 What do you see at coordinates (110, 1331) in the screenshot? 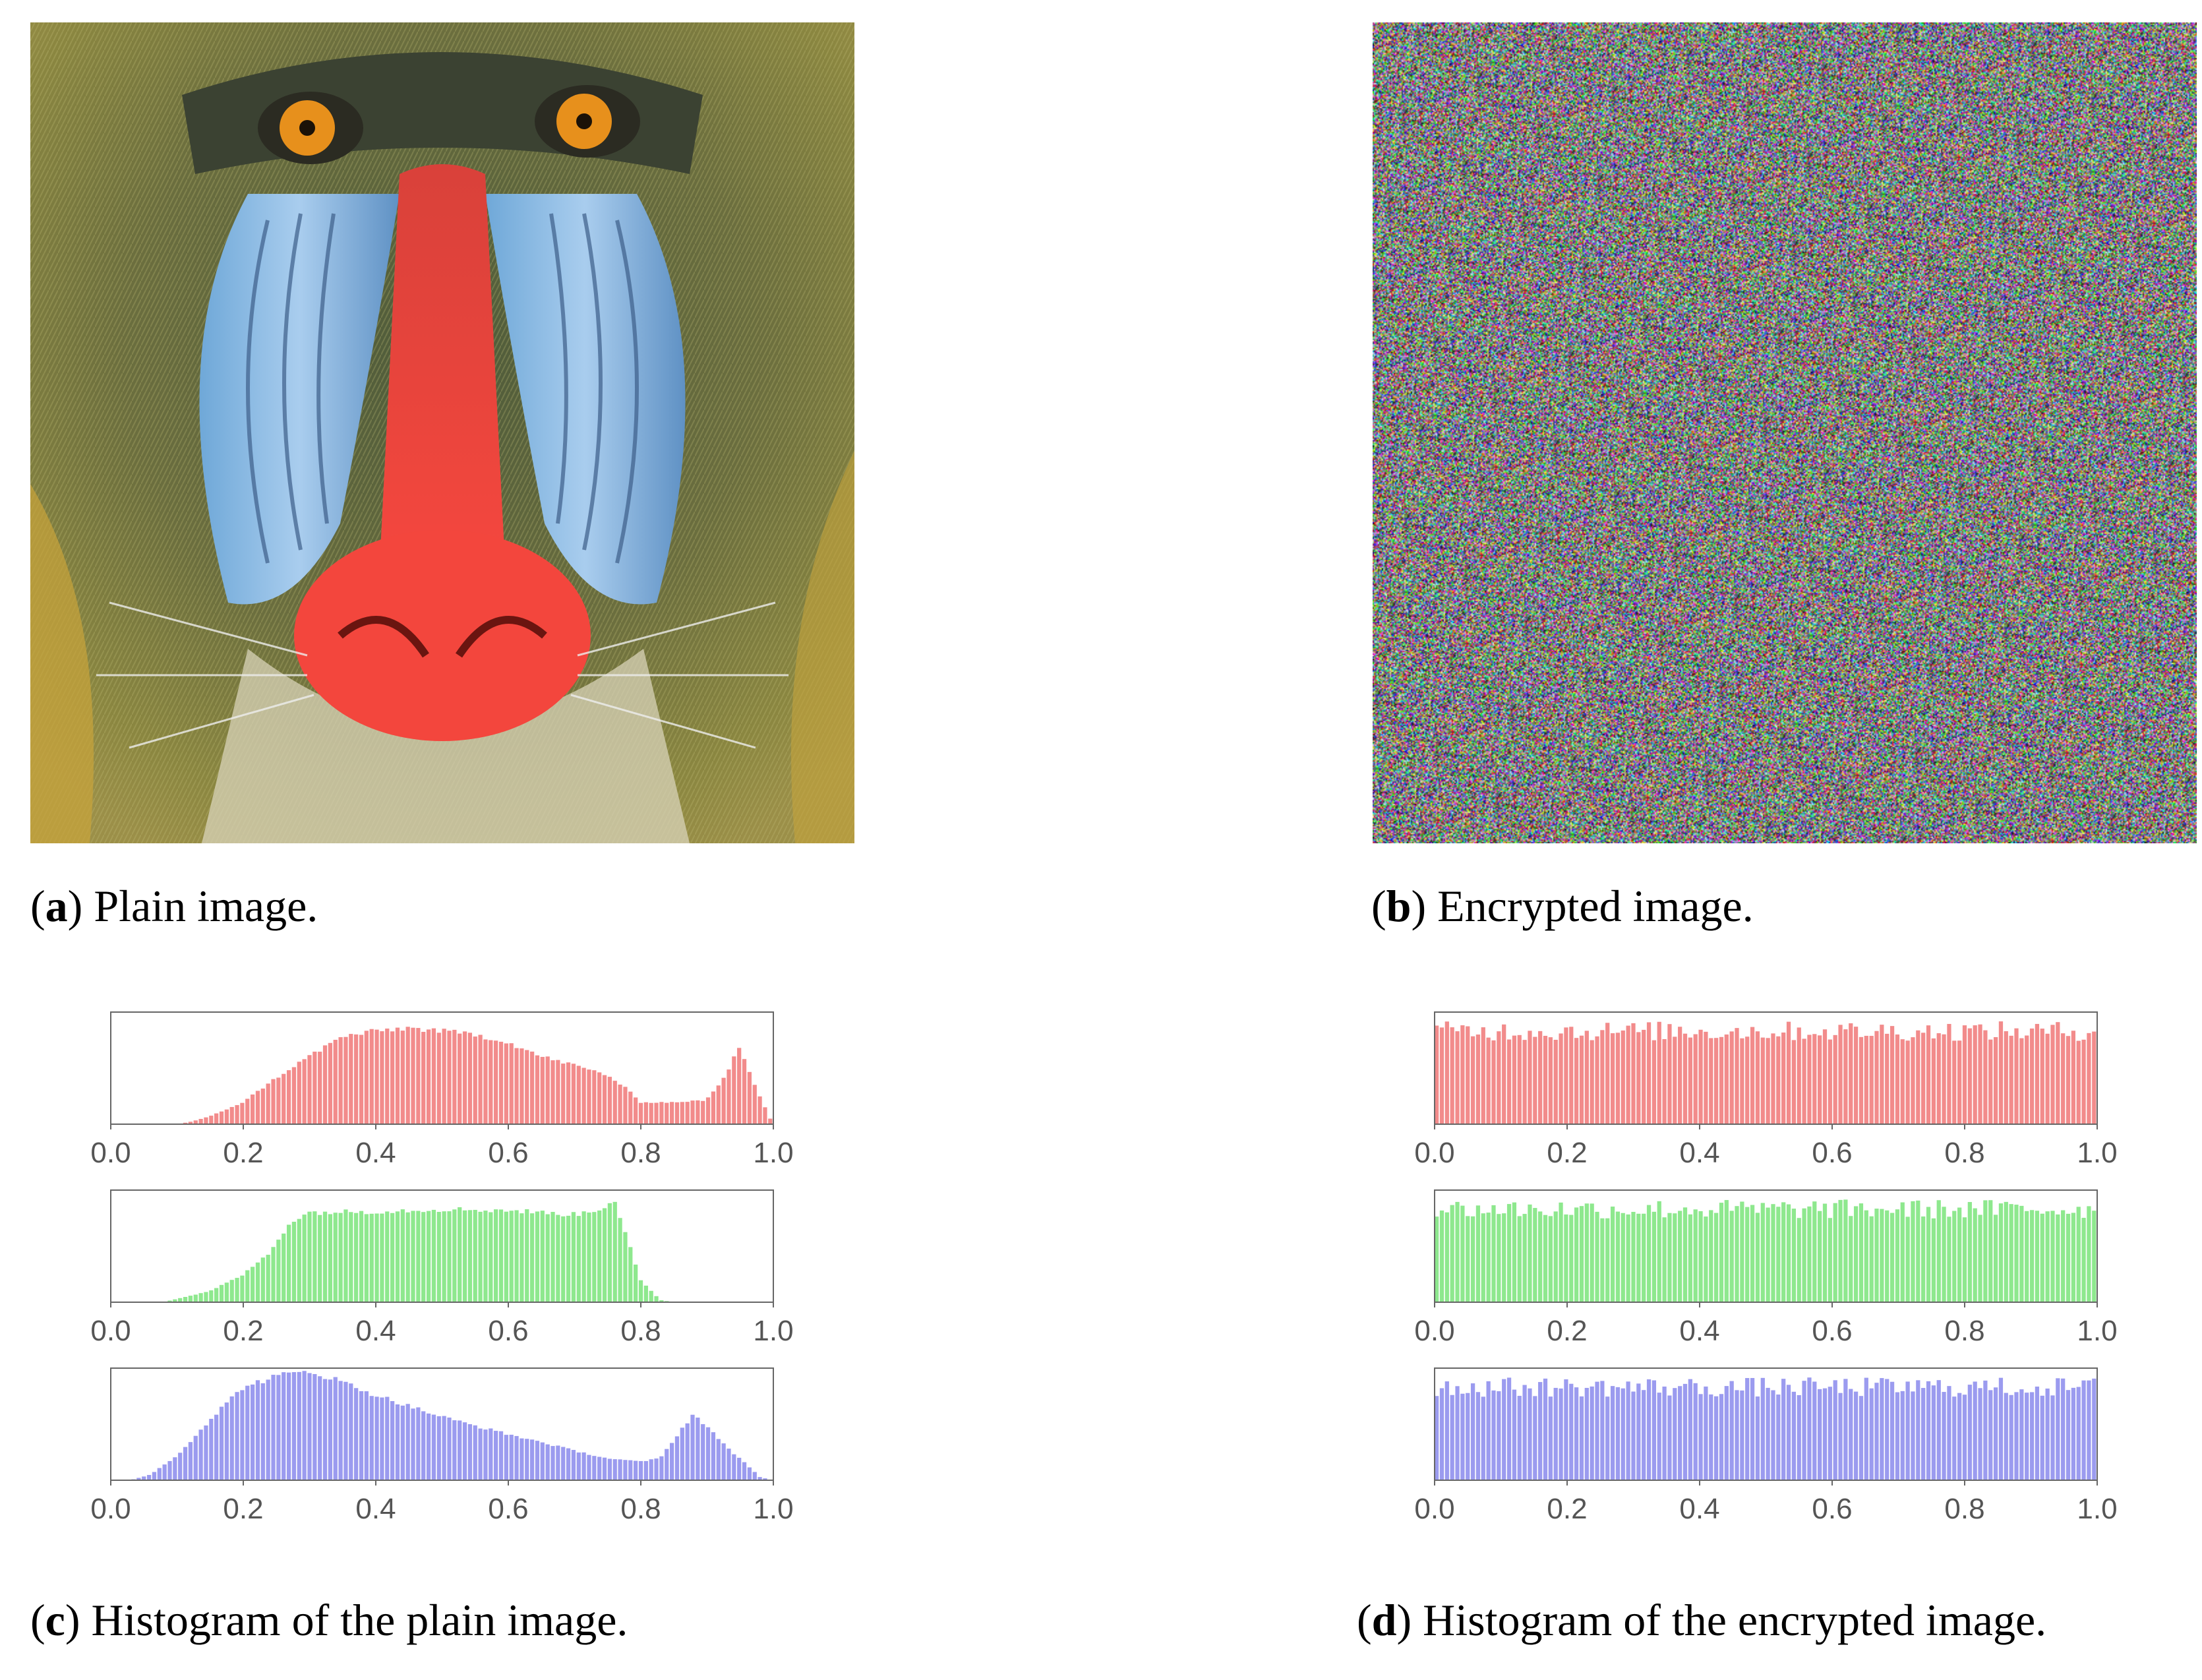
I see `x-tick-label: 0.0` at bounding box center [110, 1331].